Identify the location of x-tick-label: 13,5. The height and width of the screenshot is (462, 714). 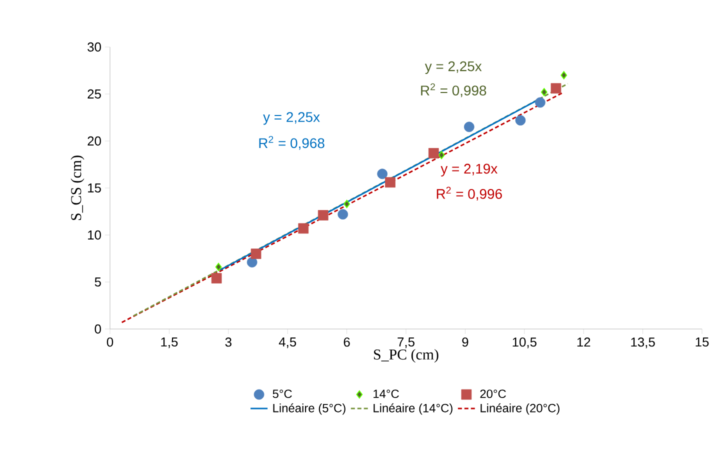
(643, 343).